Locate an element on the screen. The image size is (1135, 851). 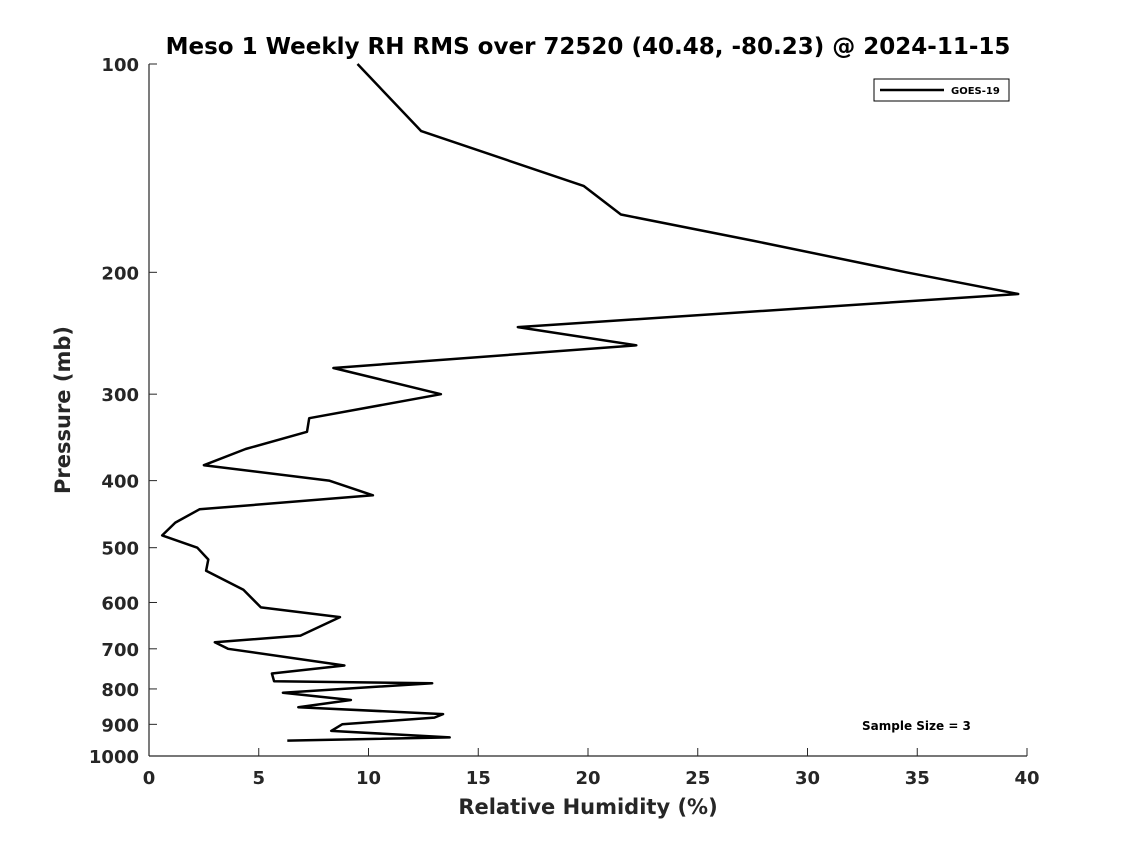
x-tick-label: 20 is located at coordinates (587, 778).